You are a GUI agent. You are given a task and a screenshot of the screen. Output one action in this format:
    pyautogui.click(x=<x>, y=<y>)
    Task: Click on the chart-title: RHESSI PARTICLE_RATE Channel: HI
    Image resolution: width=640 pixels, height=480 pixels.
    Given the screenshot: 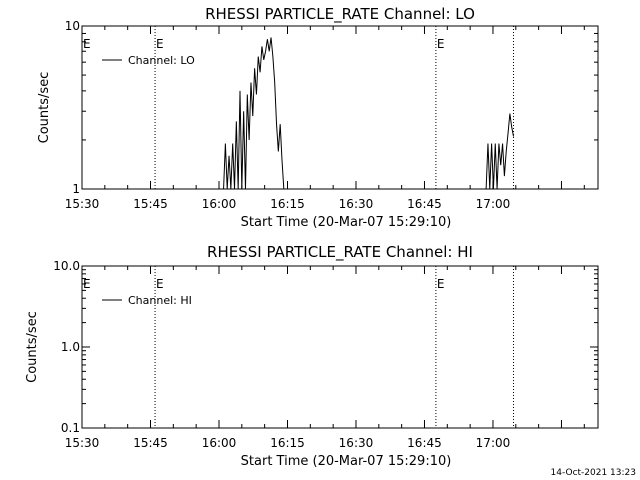 What is the action you would take?
    pyautogui.click(x=340, y=252)
    